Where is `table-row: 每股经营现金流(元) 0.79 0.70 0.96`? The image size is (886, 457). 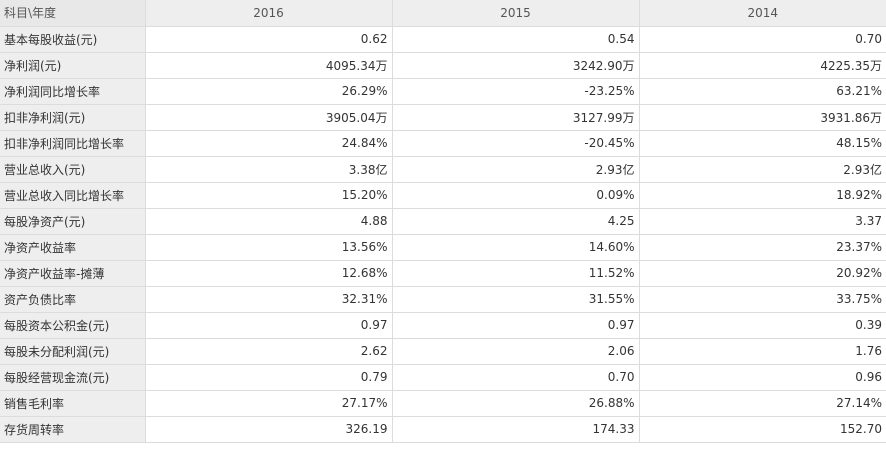 table-row: 每股经营现金流(元) 0.79 0.70 0.96 is located at coordinates (443, 377).